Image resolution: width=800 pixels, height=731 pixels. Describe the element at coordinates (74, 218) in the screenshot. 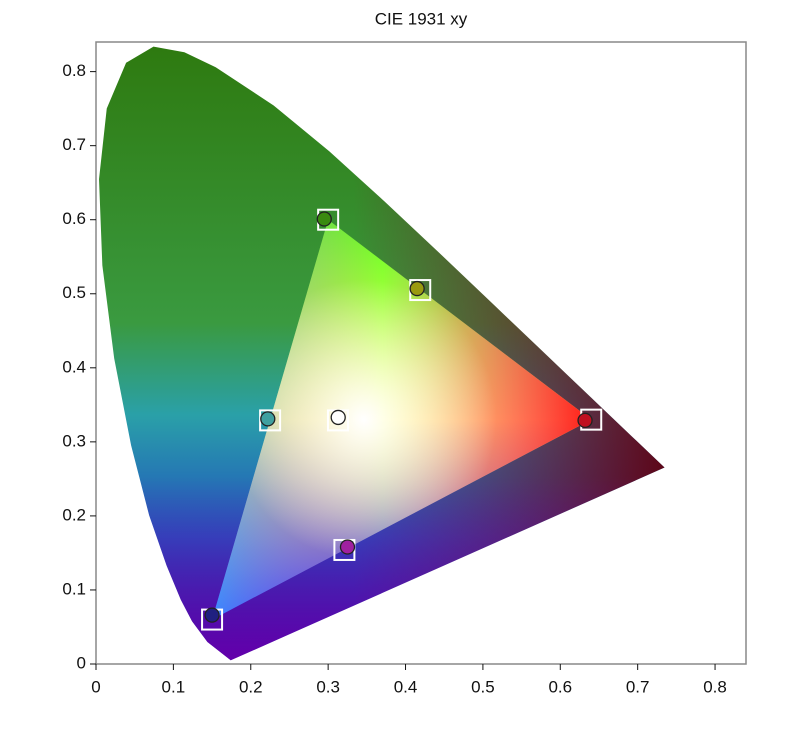

I see `y-tick-label: 0.6` at that location.